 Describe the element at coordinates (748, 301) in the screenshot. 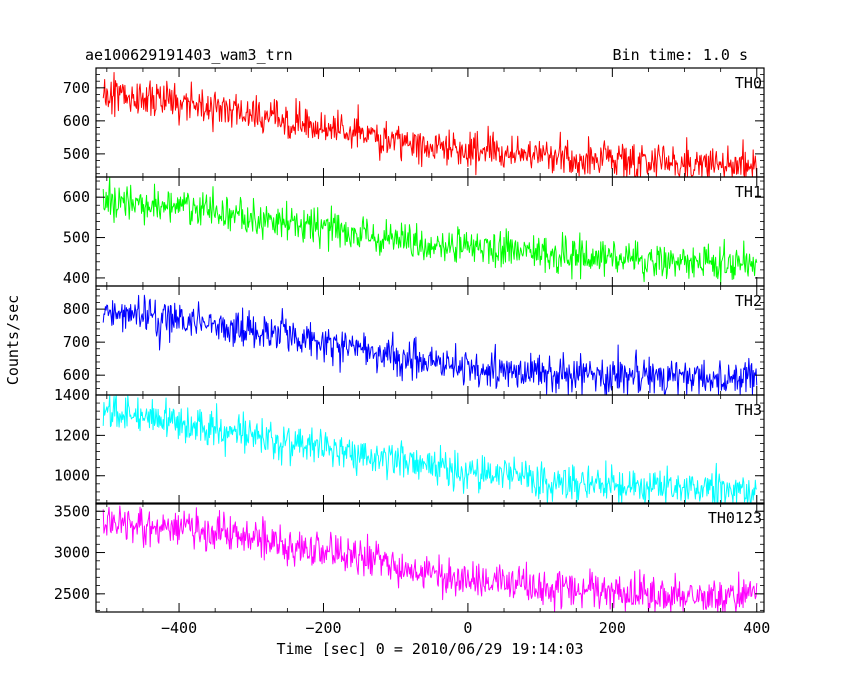

I see `panel-label-th2: TH2` at that location.